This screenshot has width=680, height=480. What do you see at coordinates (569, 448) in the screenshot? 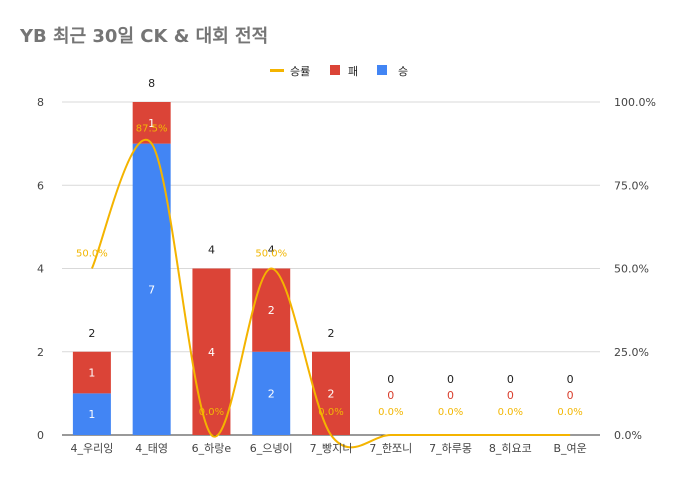
I see `x-tick-label: B_여운` at bounding box center [569, 448].